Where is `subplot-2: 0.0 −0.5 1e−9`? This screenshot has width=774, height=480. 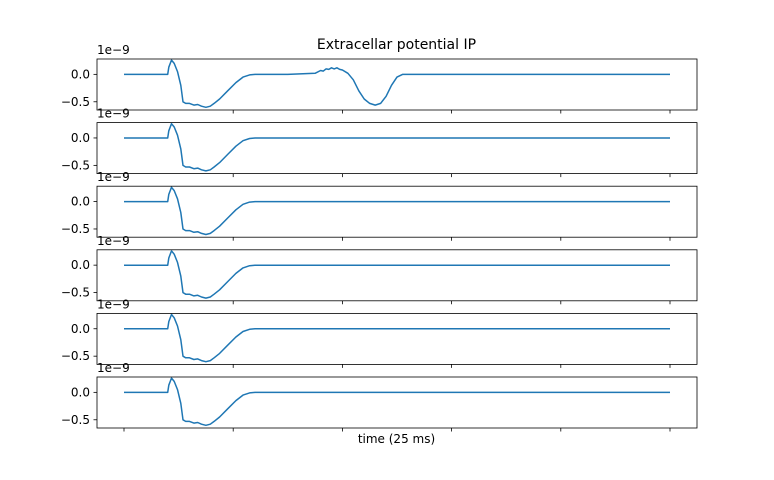
subplot-2: 0.0 −0.5 1e−9 is located at coordinates (379, 142).